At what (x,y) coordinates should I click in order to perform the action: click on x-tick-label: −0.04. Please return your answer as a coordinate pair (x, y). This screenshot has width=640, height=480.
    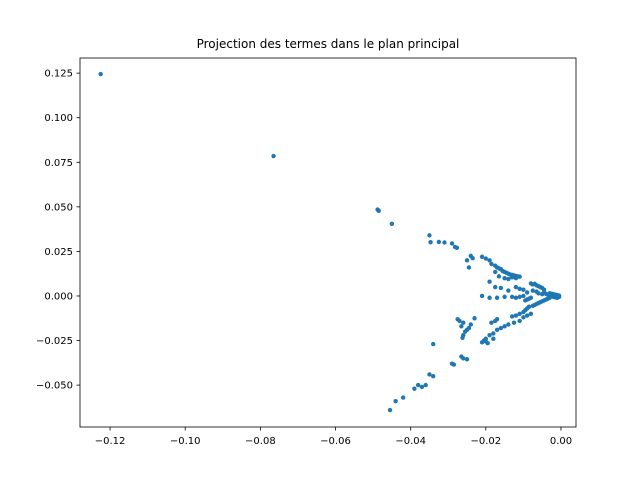
    Looking at the image, I should click on (410, 441).